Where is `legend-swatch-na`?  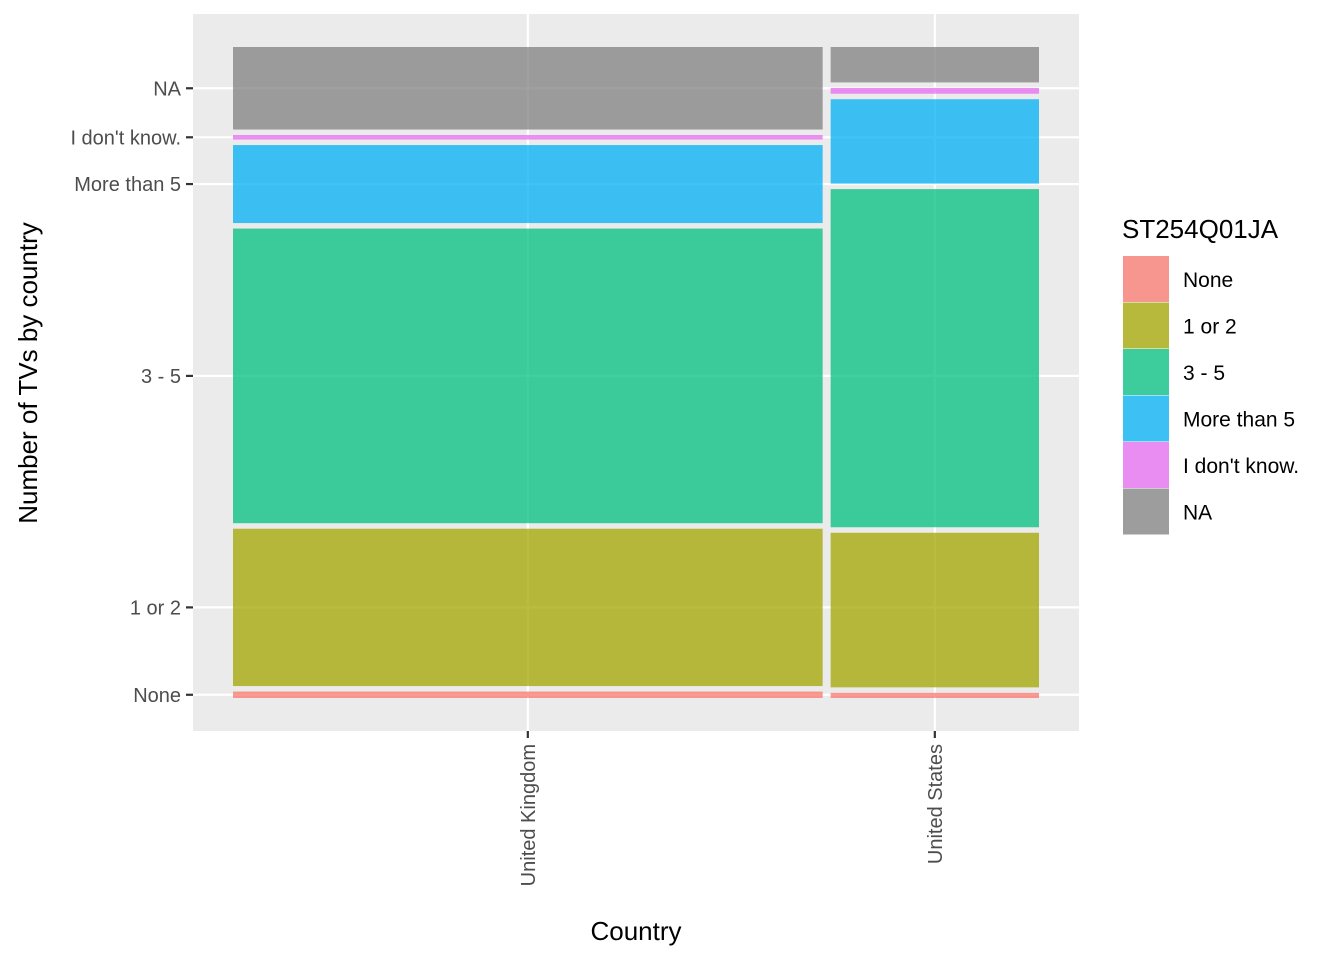 legend-swatch-na is located at coordinates (1146, 511).